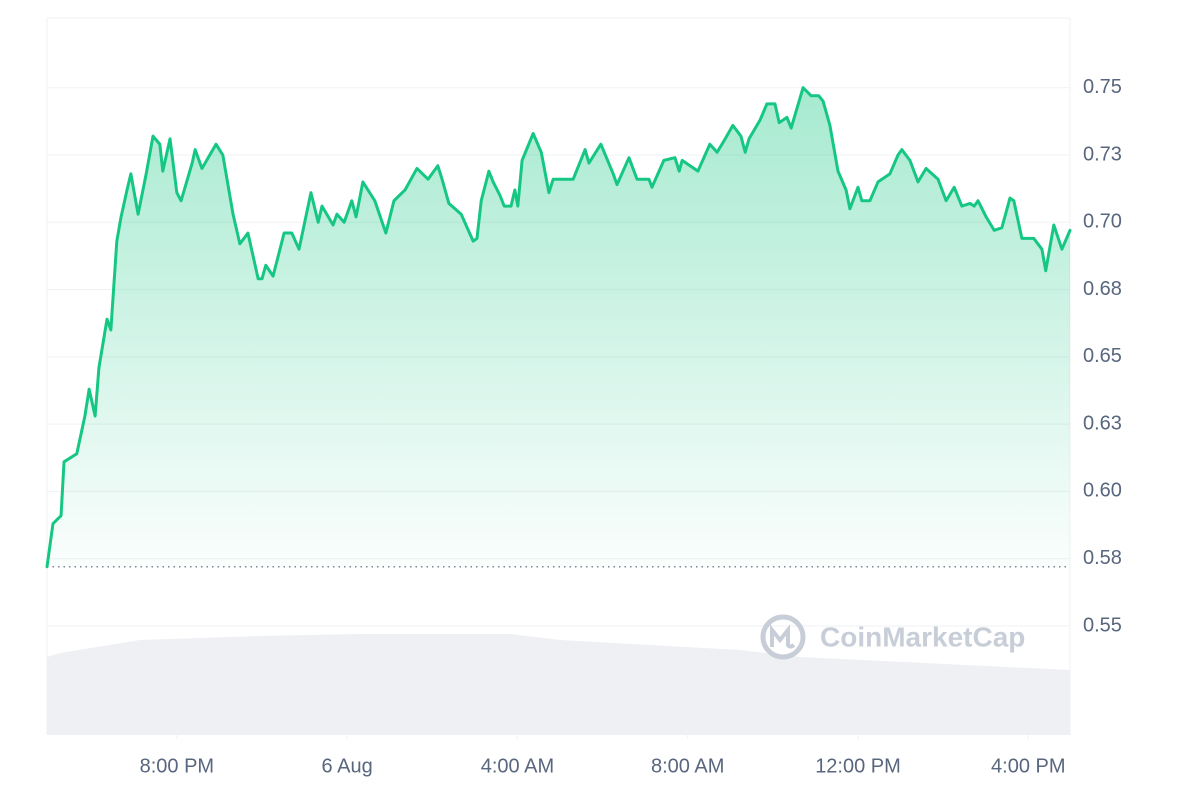 Image resolution: width=1200 pixels, height=800 pixels. I want to click on watermark: CoinMarketCap, so click(892, 637).